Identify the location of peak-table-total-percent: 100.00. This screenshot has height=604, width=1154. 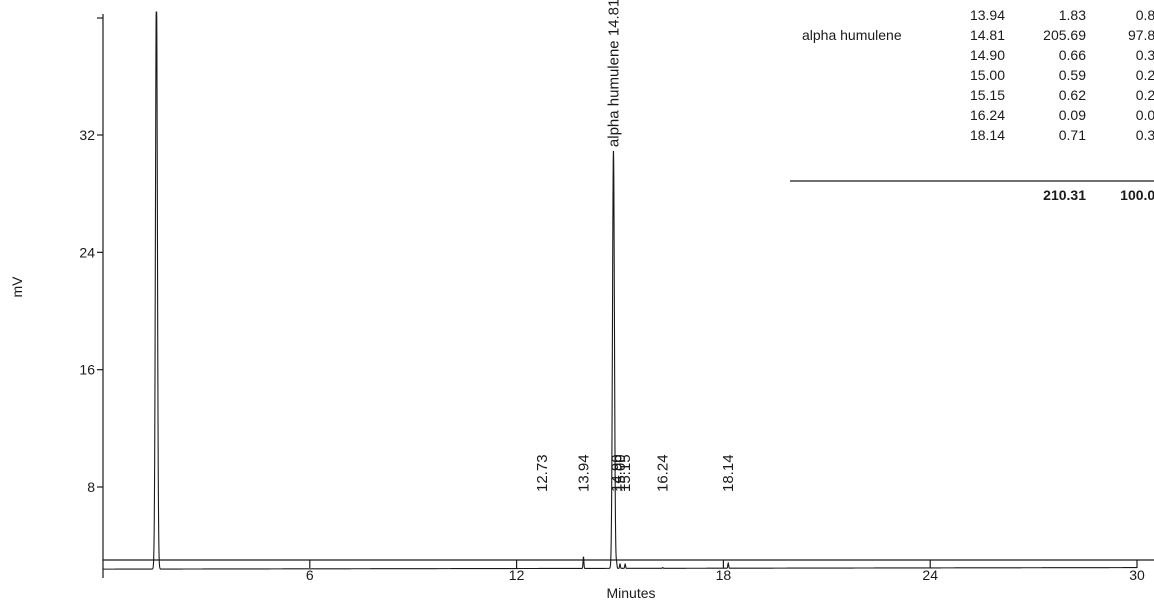
(1137, 195).